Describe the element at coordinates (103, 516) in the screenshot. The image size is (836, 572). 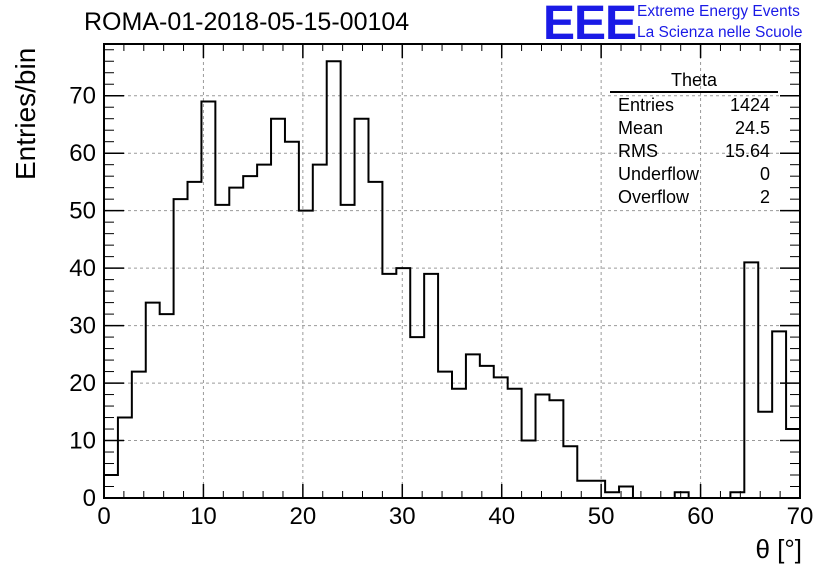
I see `x-tick-label: 0` at that location.